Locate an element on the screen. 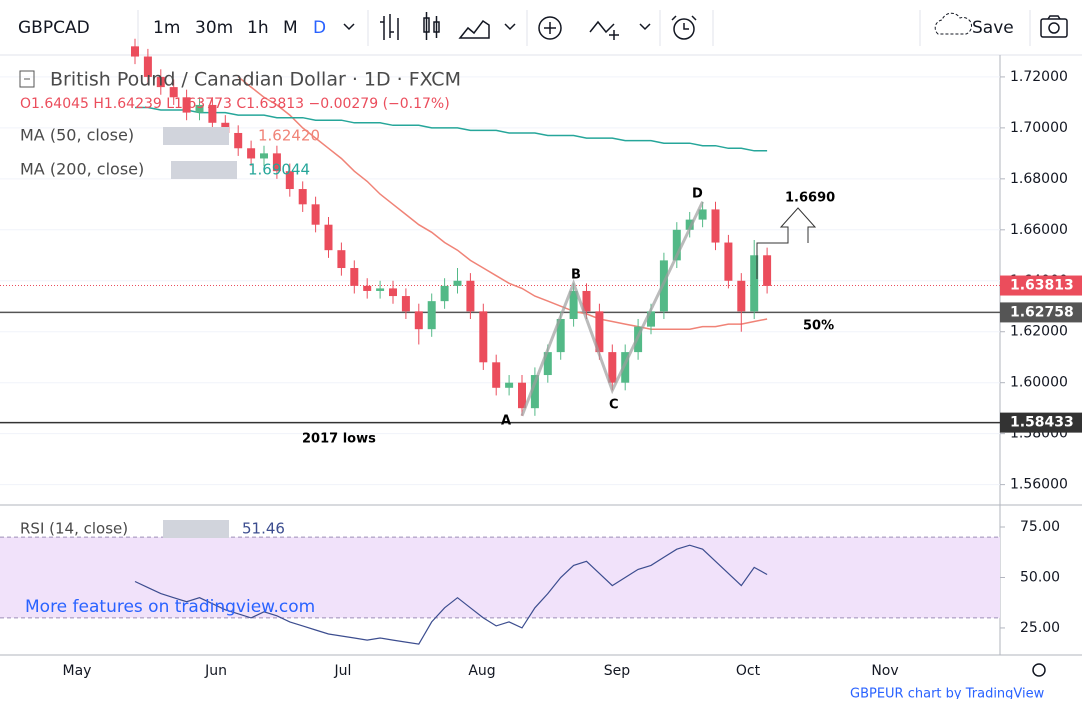 The height and width of the screenshot is (703, 1082). interval-active: D is located at coordinates (319, 28).